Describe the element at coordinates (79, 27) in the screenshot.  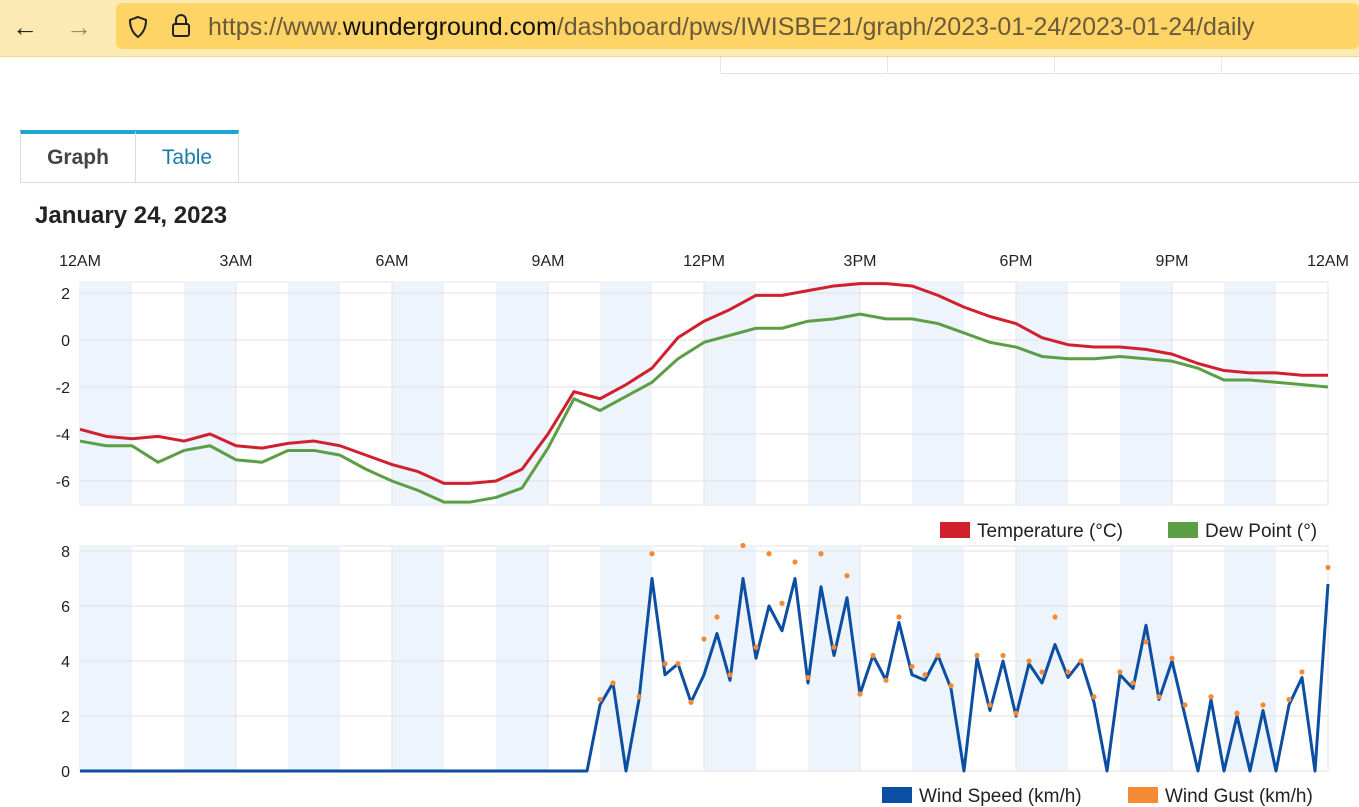
I see `forward-arrow-icon: →` at that location.